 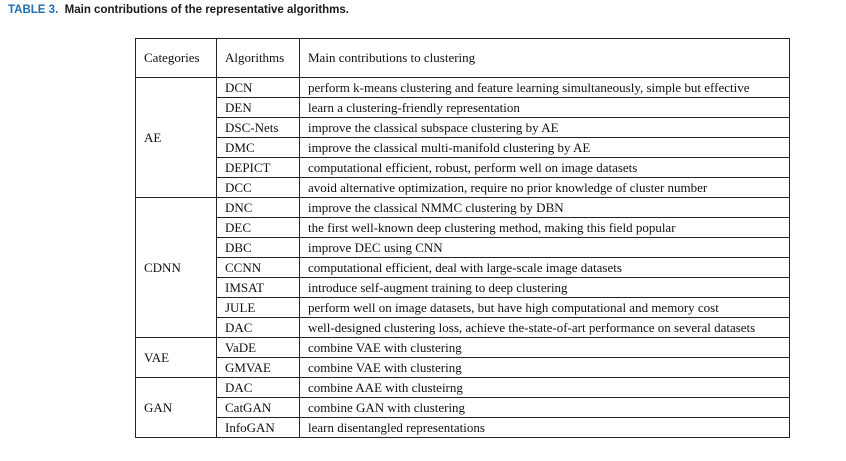 I want to click on algorithm-cell: DEN, so click(x=258, y=107).